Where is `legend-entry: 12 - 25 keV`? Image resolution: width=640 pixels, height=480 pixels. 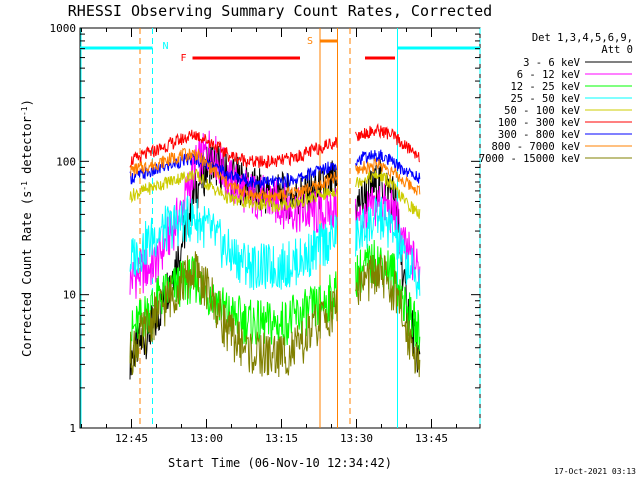 legend-entry: 12 - 25 keV is located at coordinates (545, 87).